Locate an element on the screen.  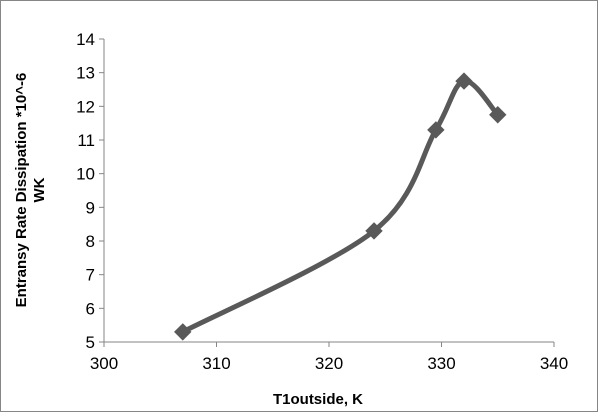
y-tick-label: 8 is located at coordinates (90, 241).